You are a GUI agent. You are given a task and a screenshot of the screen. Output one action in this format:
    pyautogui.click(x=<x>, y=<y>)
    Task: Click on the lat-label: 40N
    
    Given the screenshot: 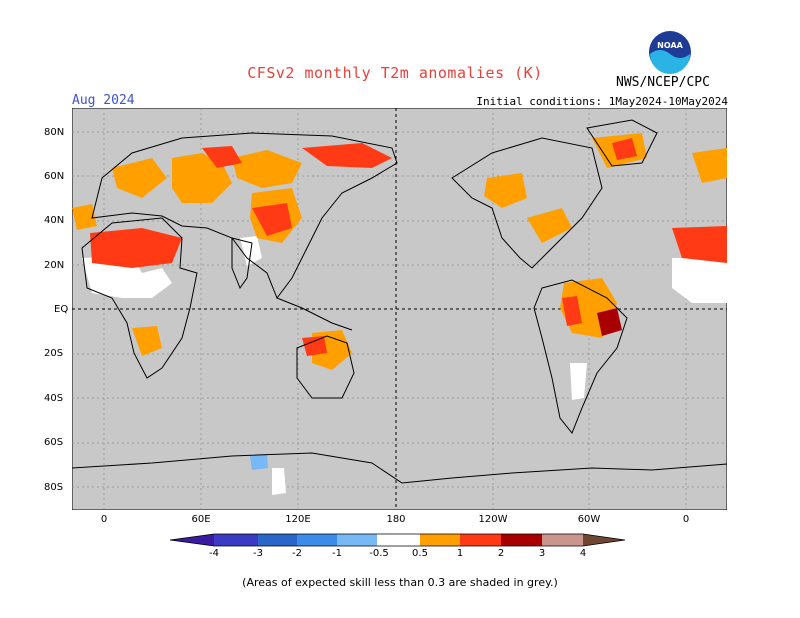 What is the action you would take?
    pyautogui.click(x=54, y=220)
    